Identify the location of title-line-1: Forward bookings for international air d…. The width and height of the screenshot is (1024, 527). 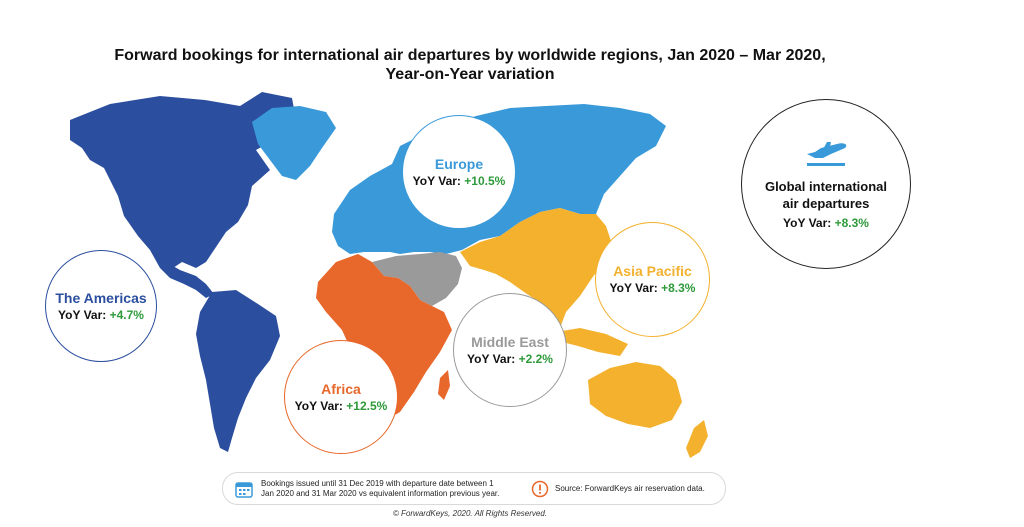
(470, 55).